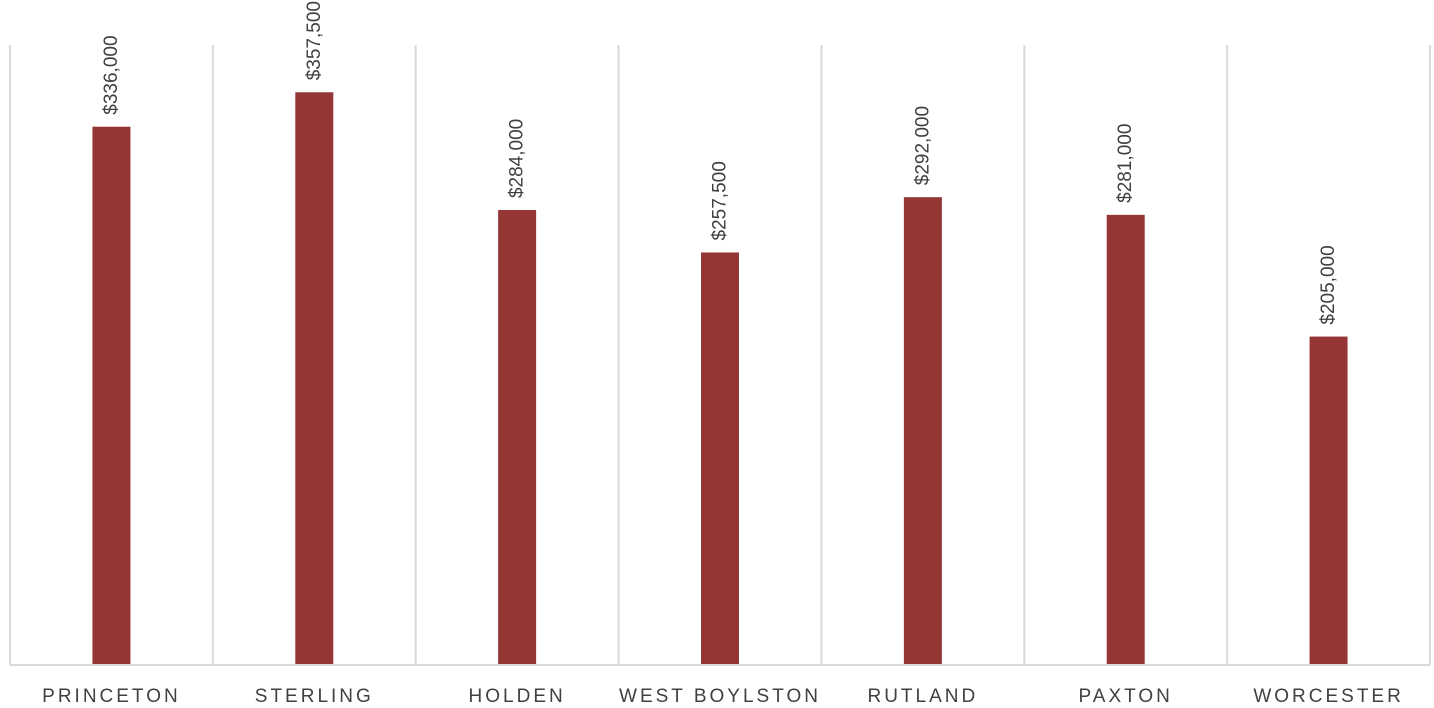  What do you see at coordinates (1328, 284) in the screenshot?
I see `data-label-worcester: $205,000` at bounding box center [1328, 284].